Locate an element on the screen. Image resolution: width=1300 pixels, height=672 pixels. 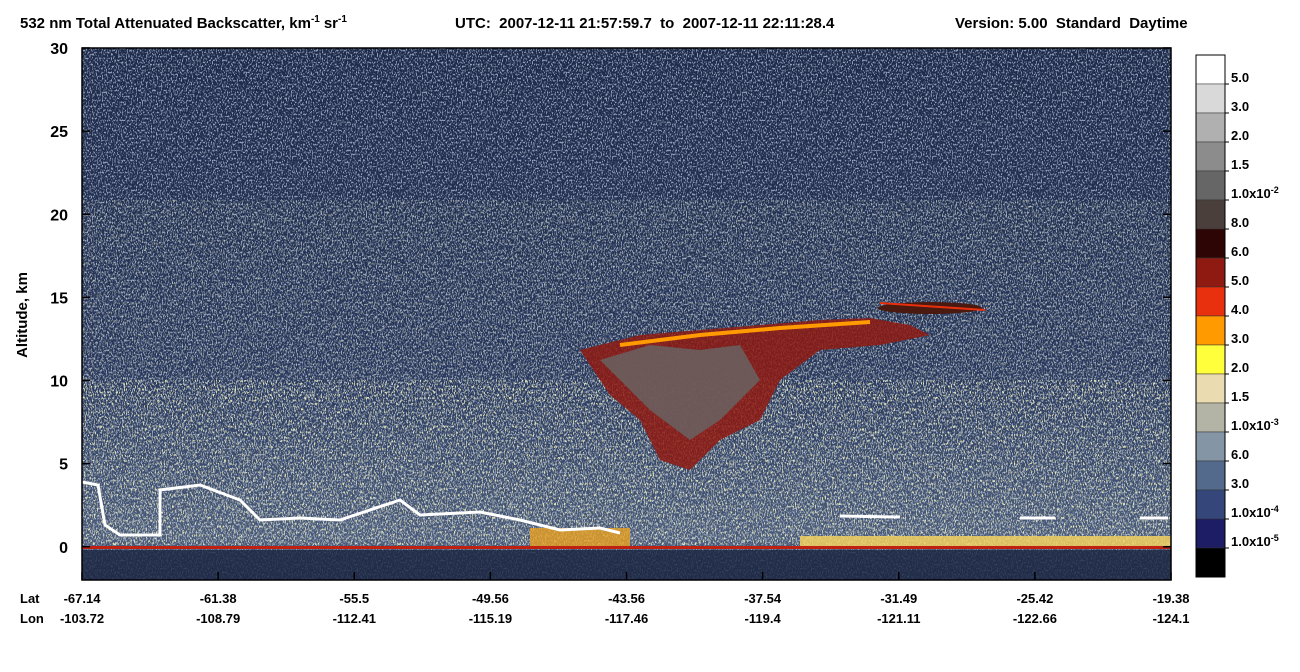
y-tick-label: 20 is located at coordinates (59, 215).